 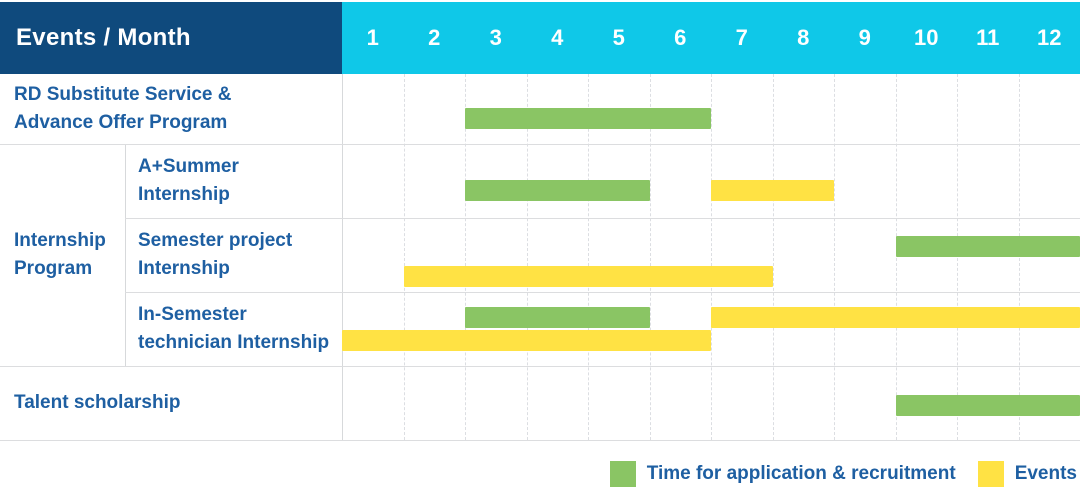 I want to click on month-label-10: 10, so click(x=926, y=37).